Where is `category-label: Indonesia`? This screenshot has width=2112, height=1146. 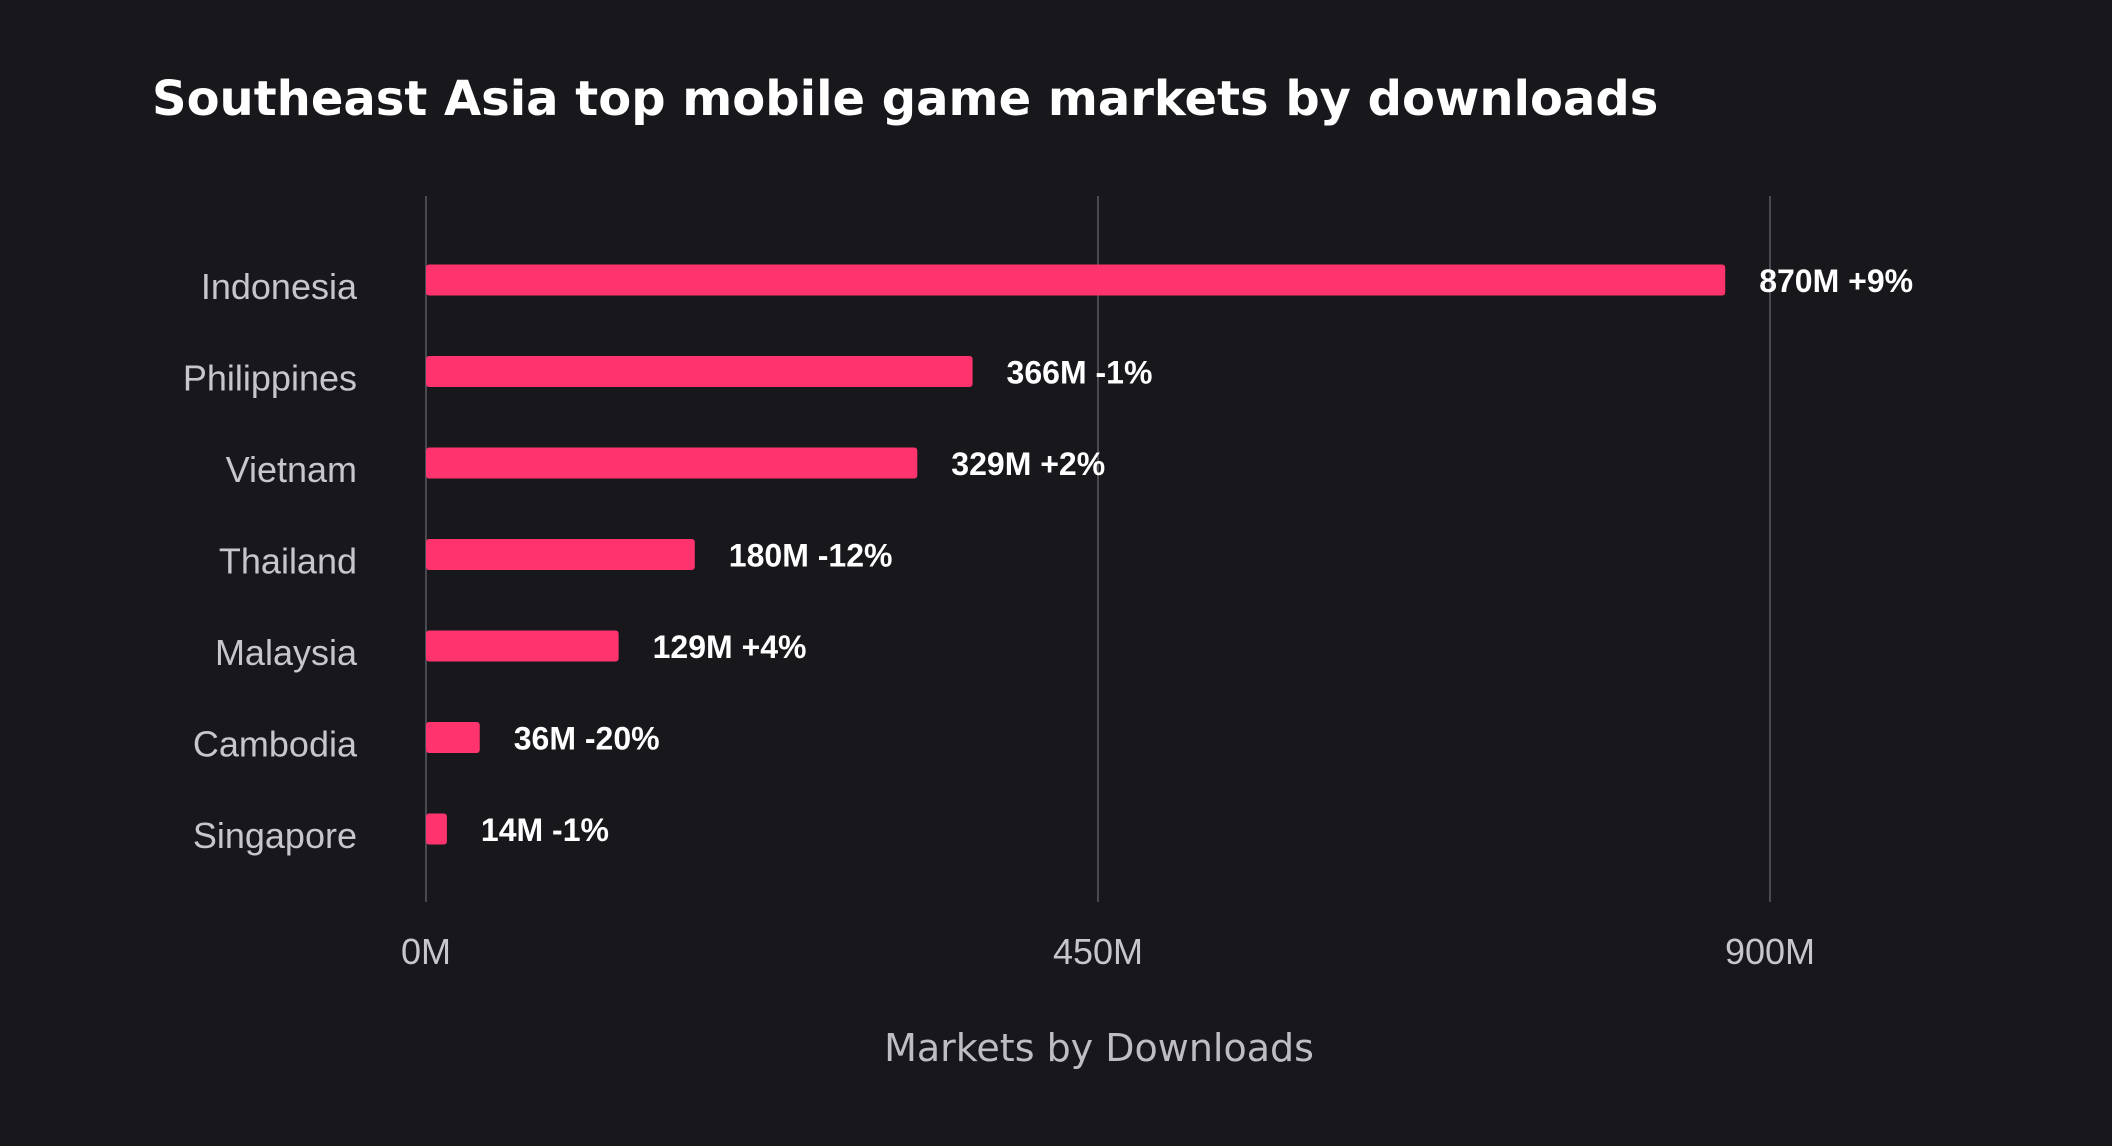
category-label: Indonesia is located at coordinates (279, 286).